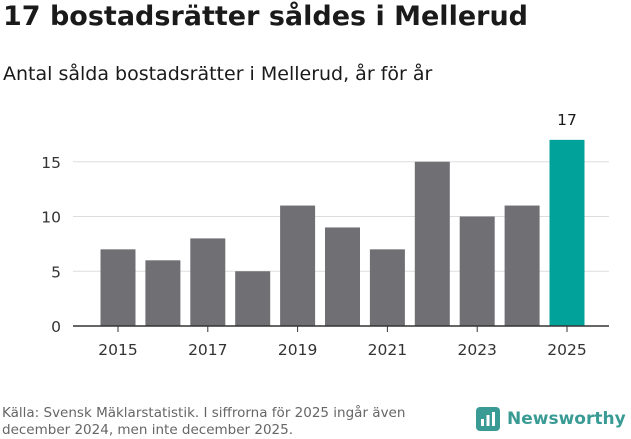 This screenshot has width=631, height=439. I want to click on bar-2020, so click(342, 276).